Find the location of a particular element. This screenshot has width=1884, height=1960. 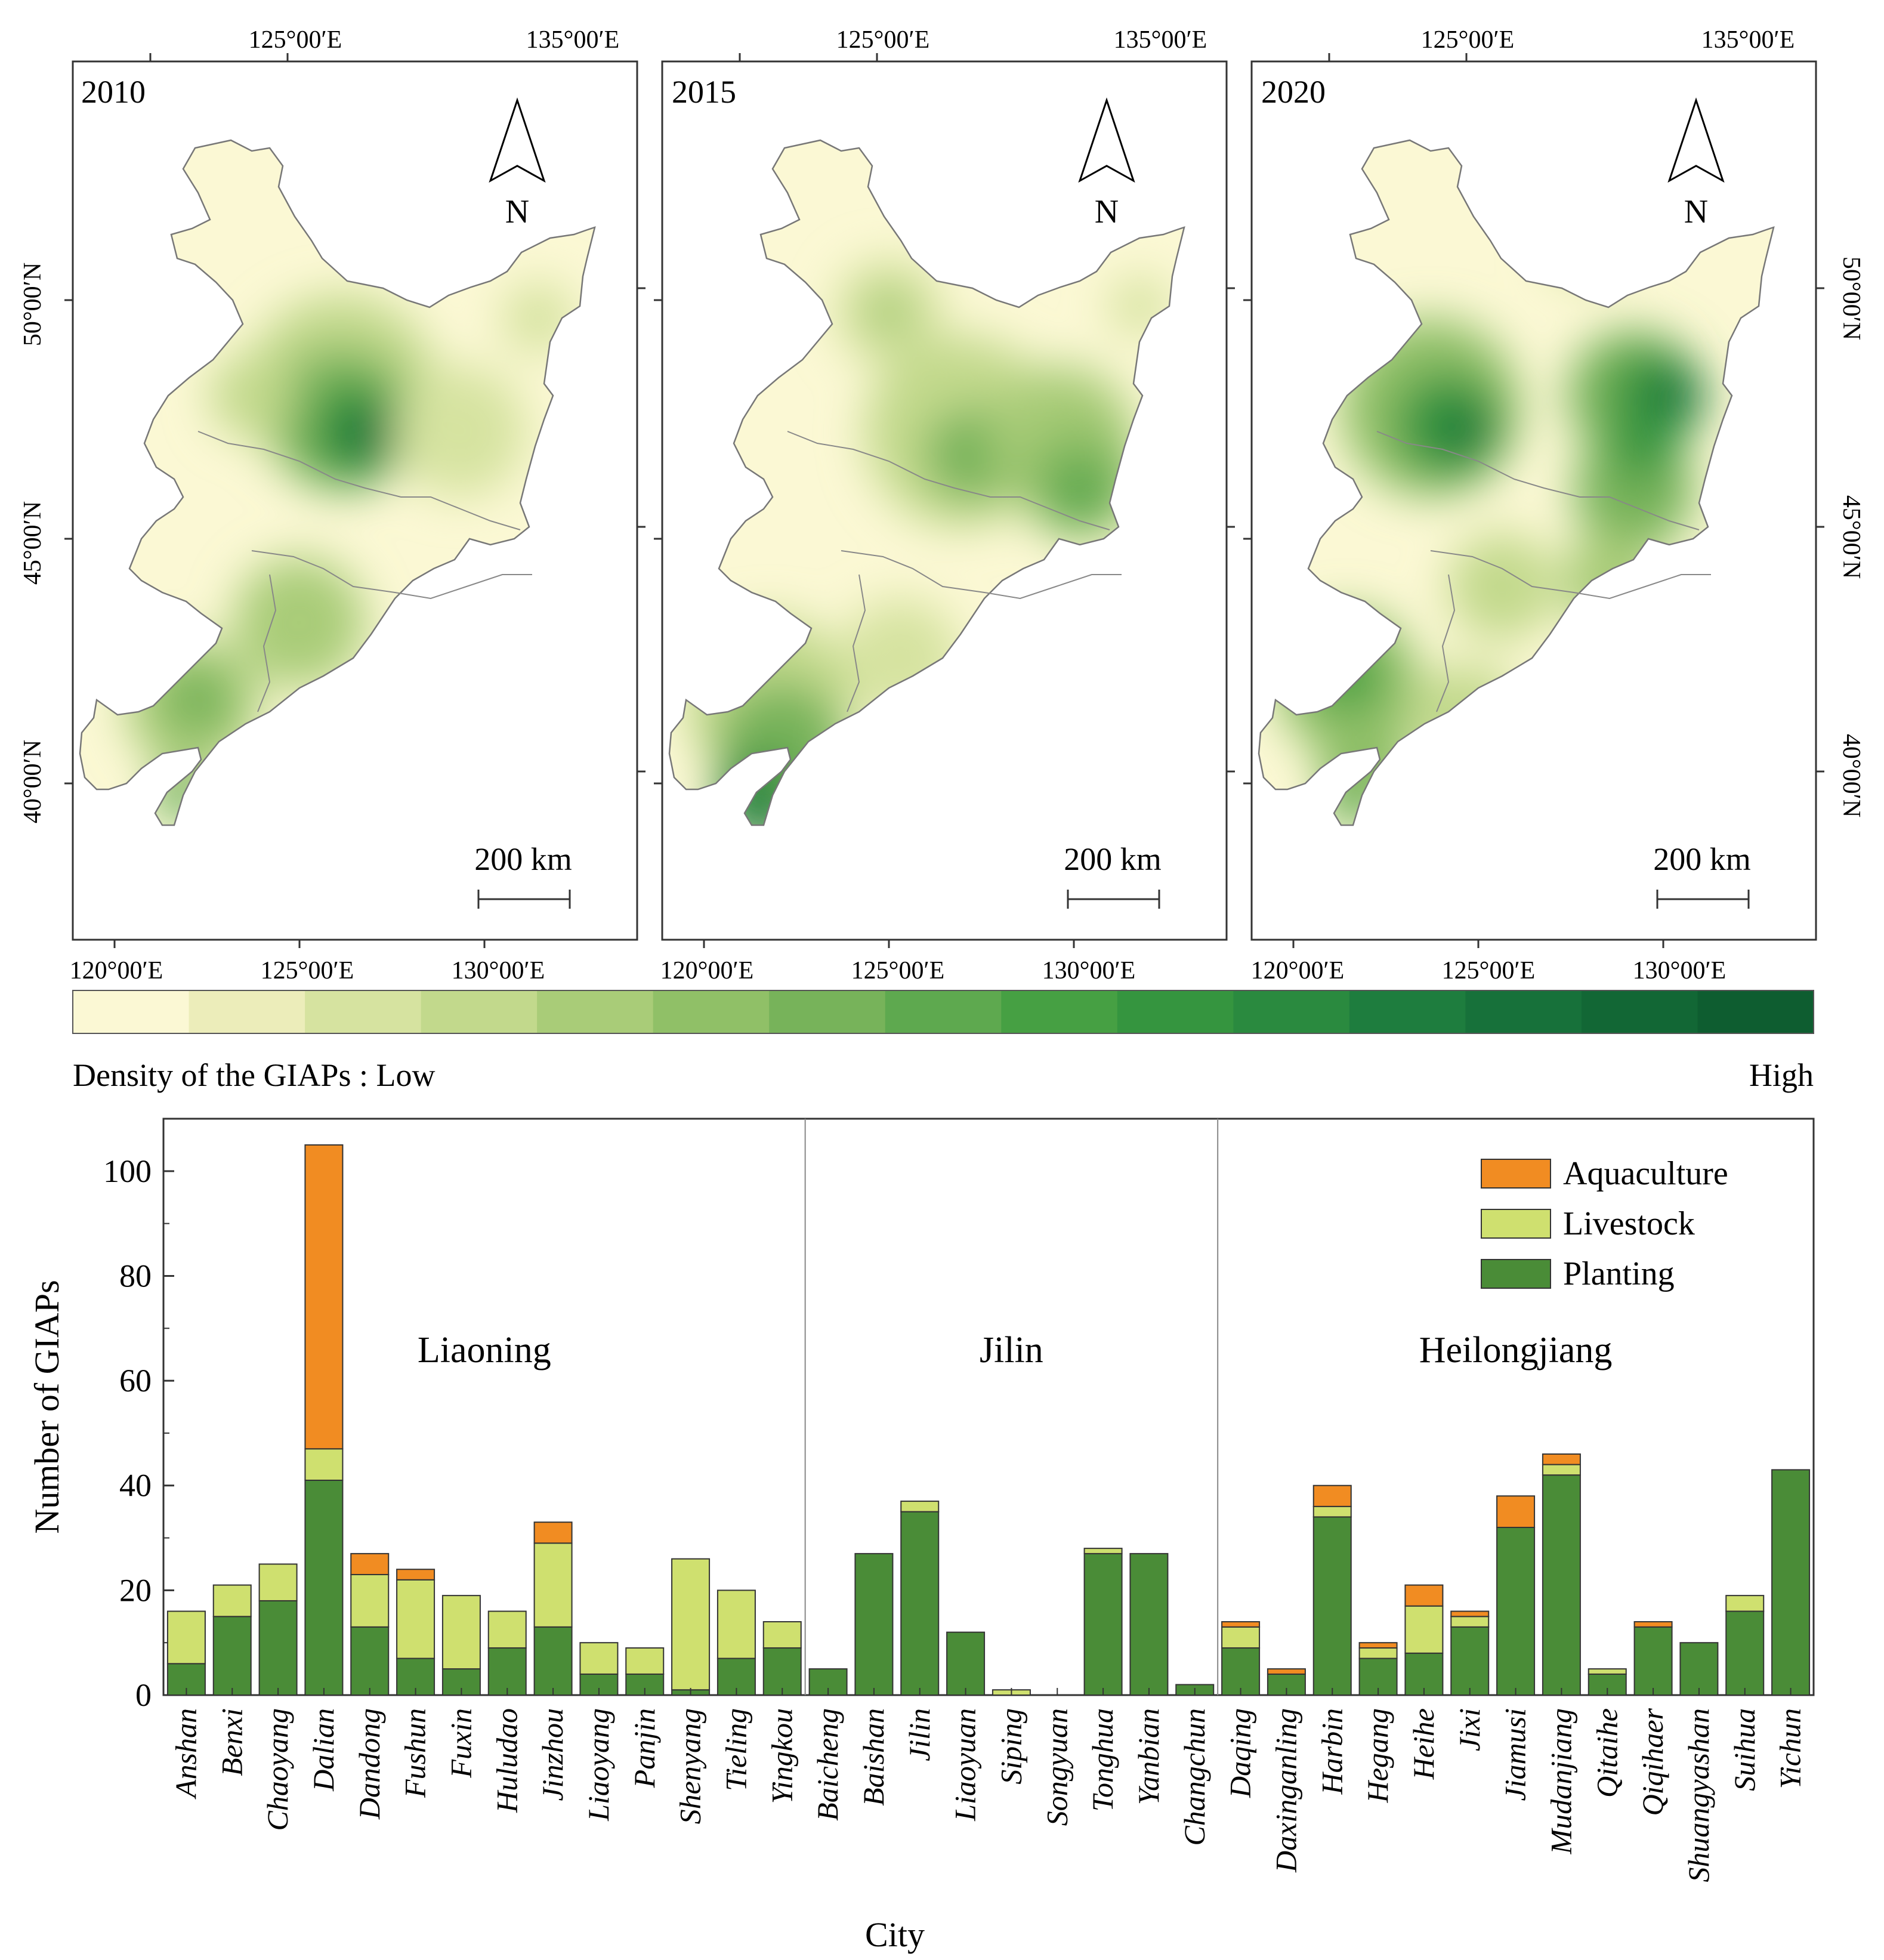

legend-label-livestock: Livestock is located at coordinates (1629, 1223).